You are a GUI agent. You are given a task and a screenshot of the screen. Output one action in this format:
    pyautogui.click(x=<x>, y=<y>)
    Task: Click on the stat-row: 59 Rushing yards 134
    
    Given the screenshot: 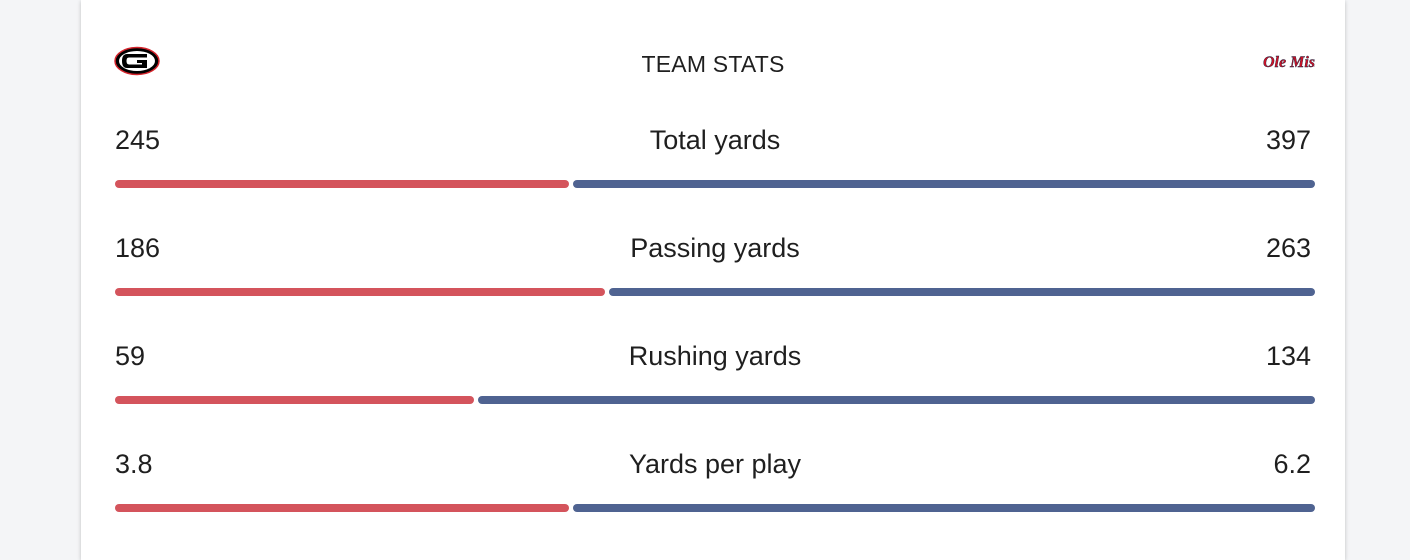 What is the action you would take?
    pyautogui.click(x=715, y=371)
    